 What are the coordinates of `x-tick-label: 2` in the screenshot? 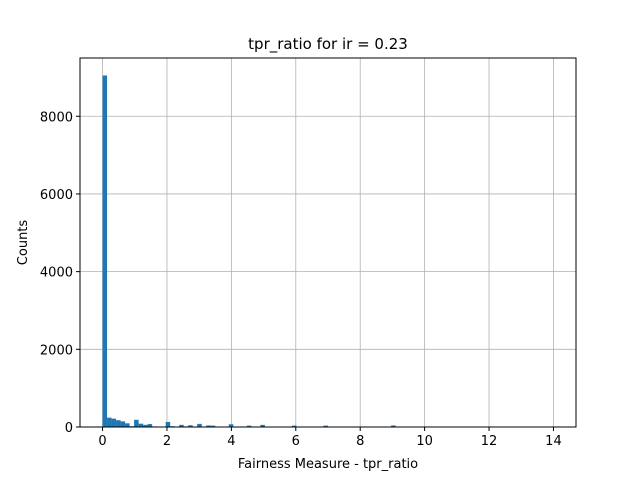 It's located at (167, 441).